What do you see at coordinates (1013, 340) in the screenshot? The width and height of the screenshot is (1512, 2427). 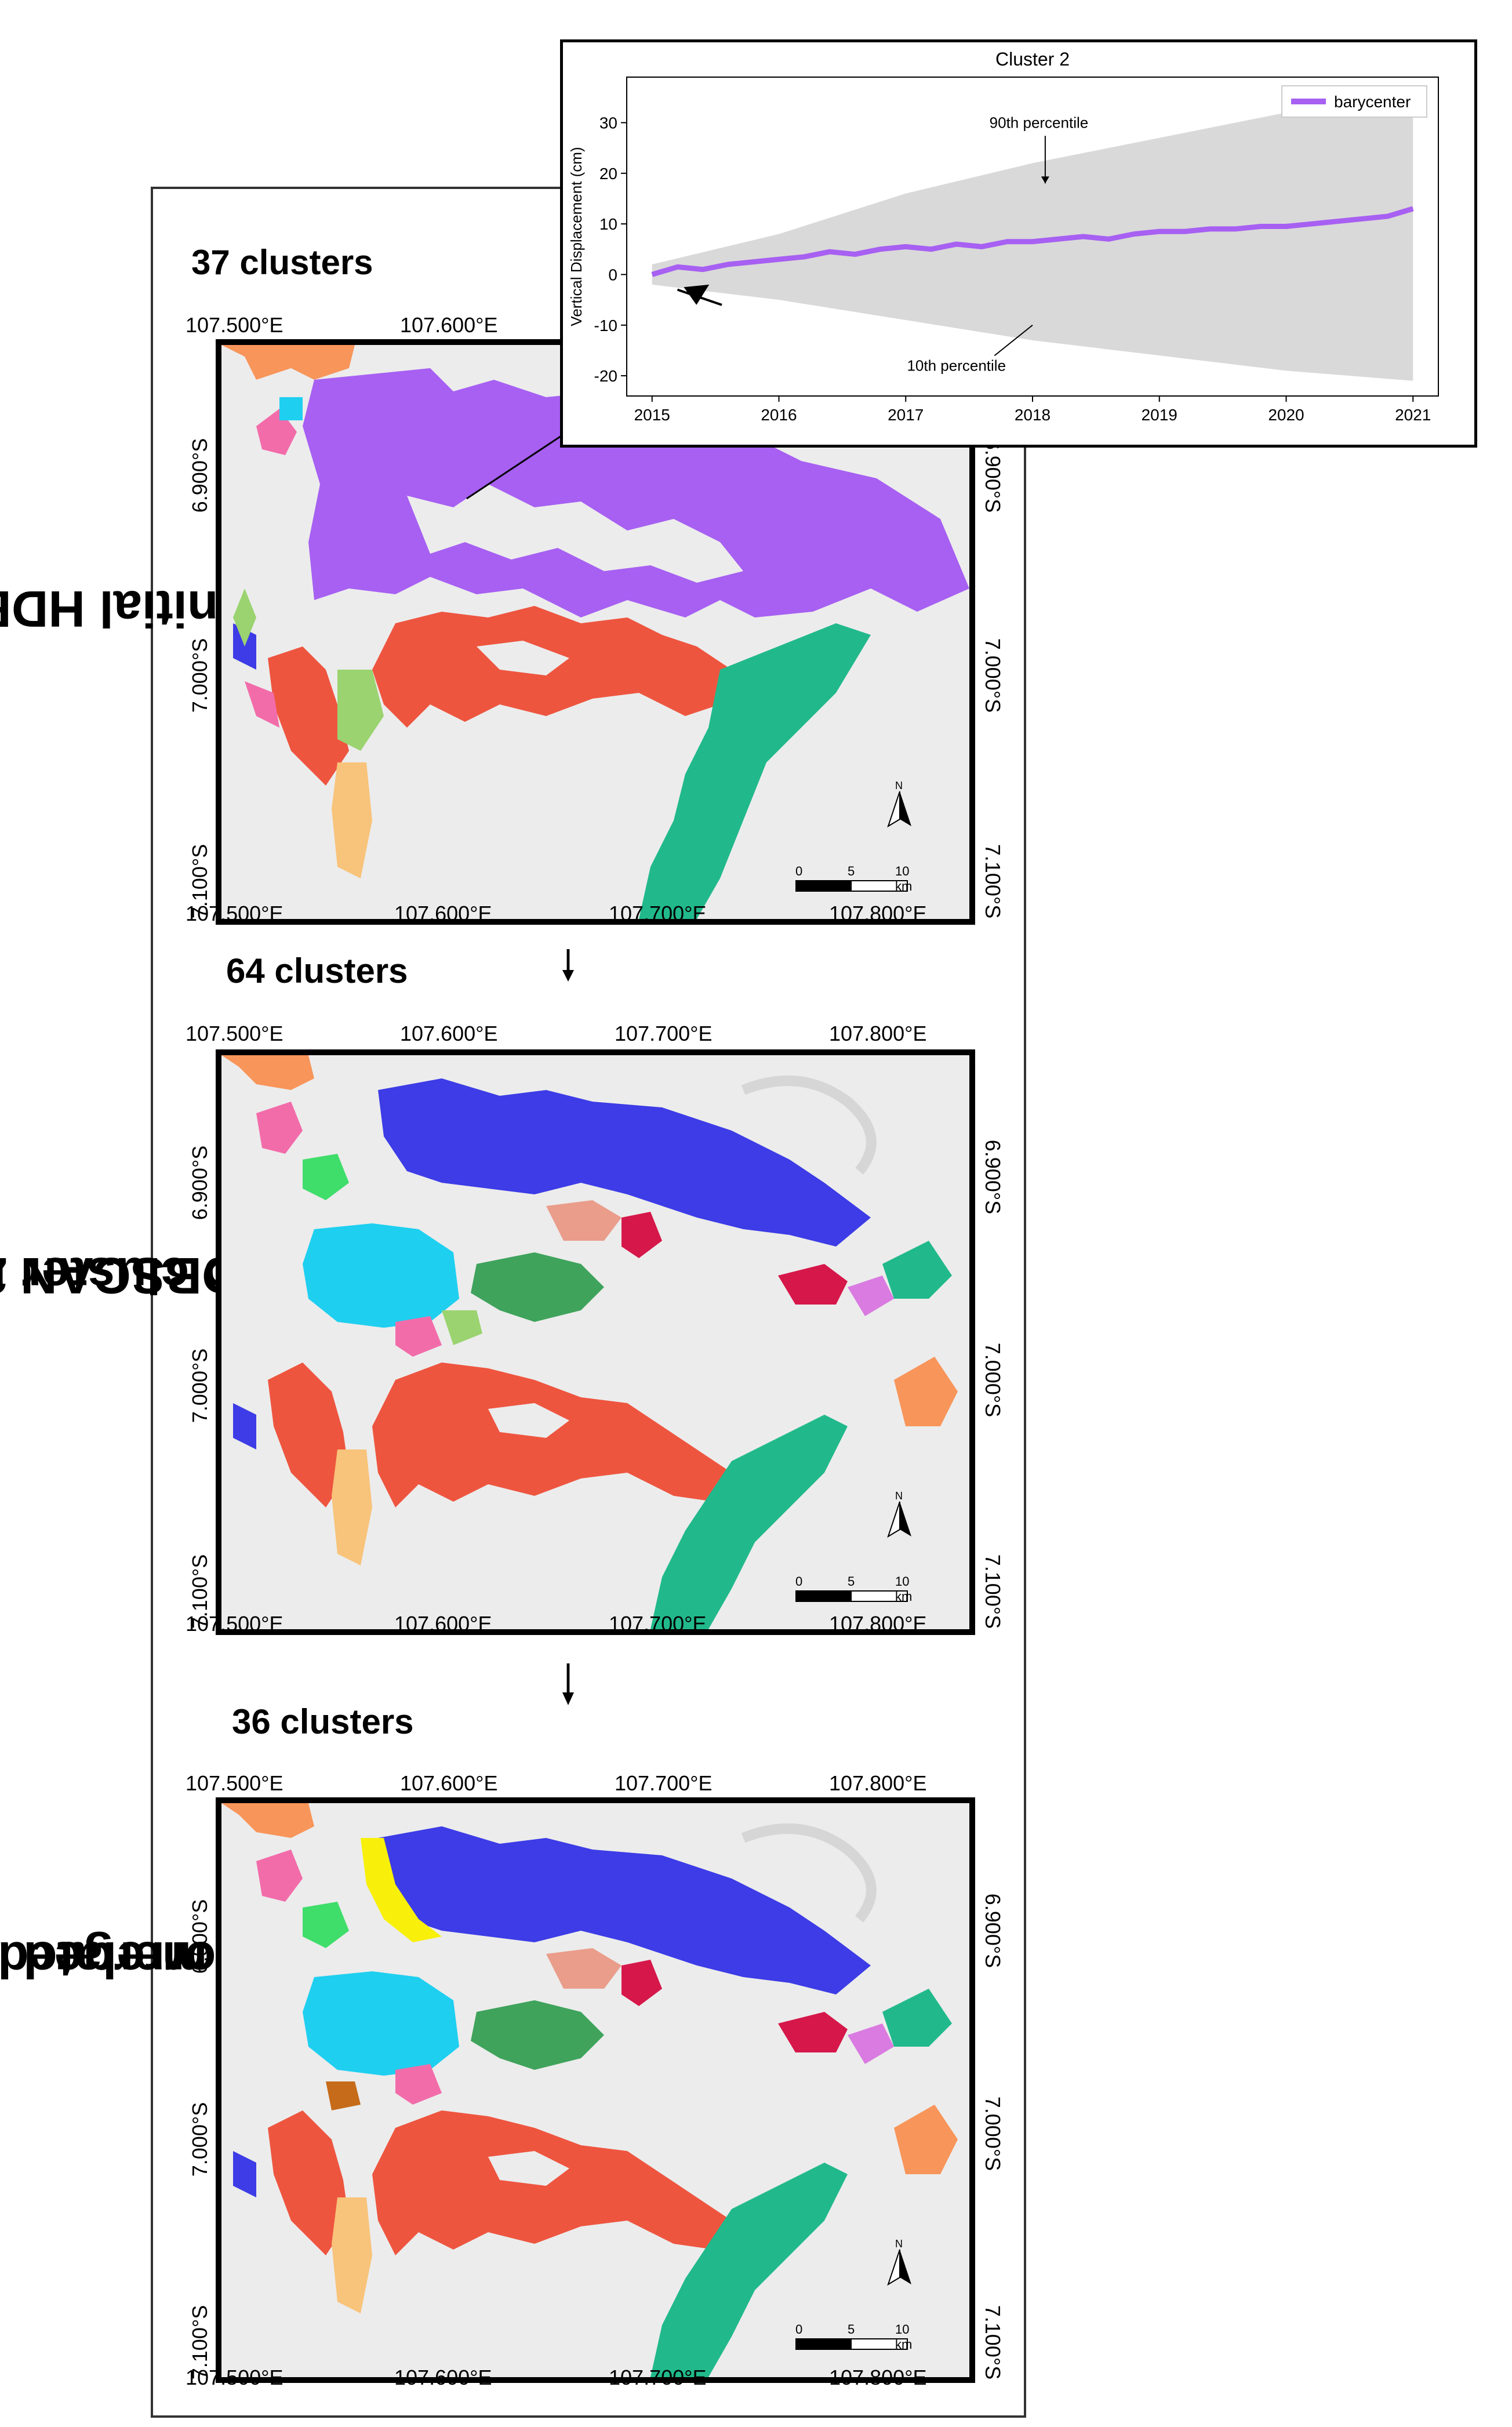 I see `annotation-arrow` at bounding box center [1013, 340].